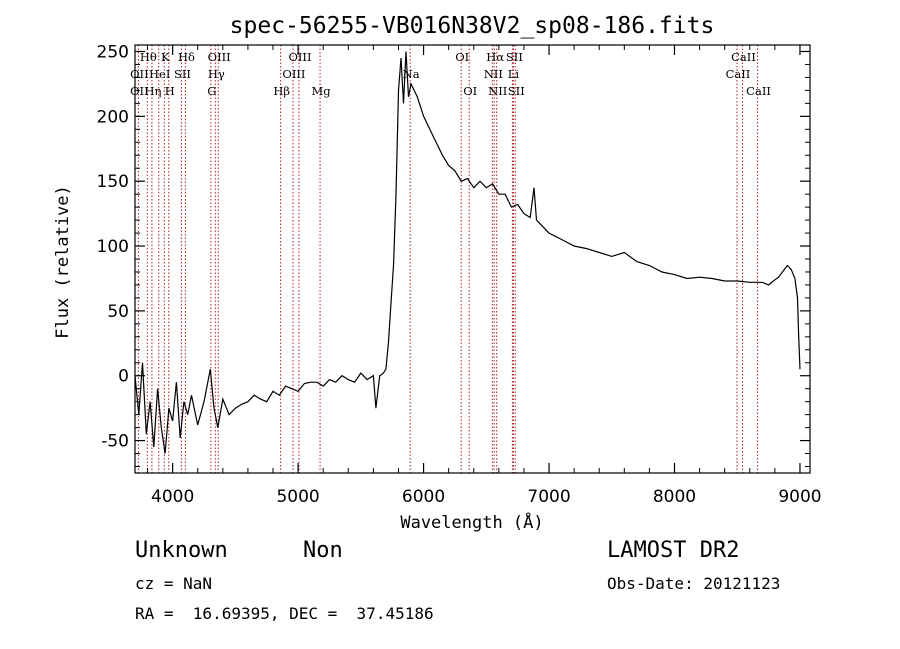 The width and height of the screenshot is (900, 649). What do you see at coordinates (495, 57) in the screenshot?
I see `line-label: Hα` at bounding box center [495, 57].